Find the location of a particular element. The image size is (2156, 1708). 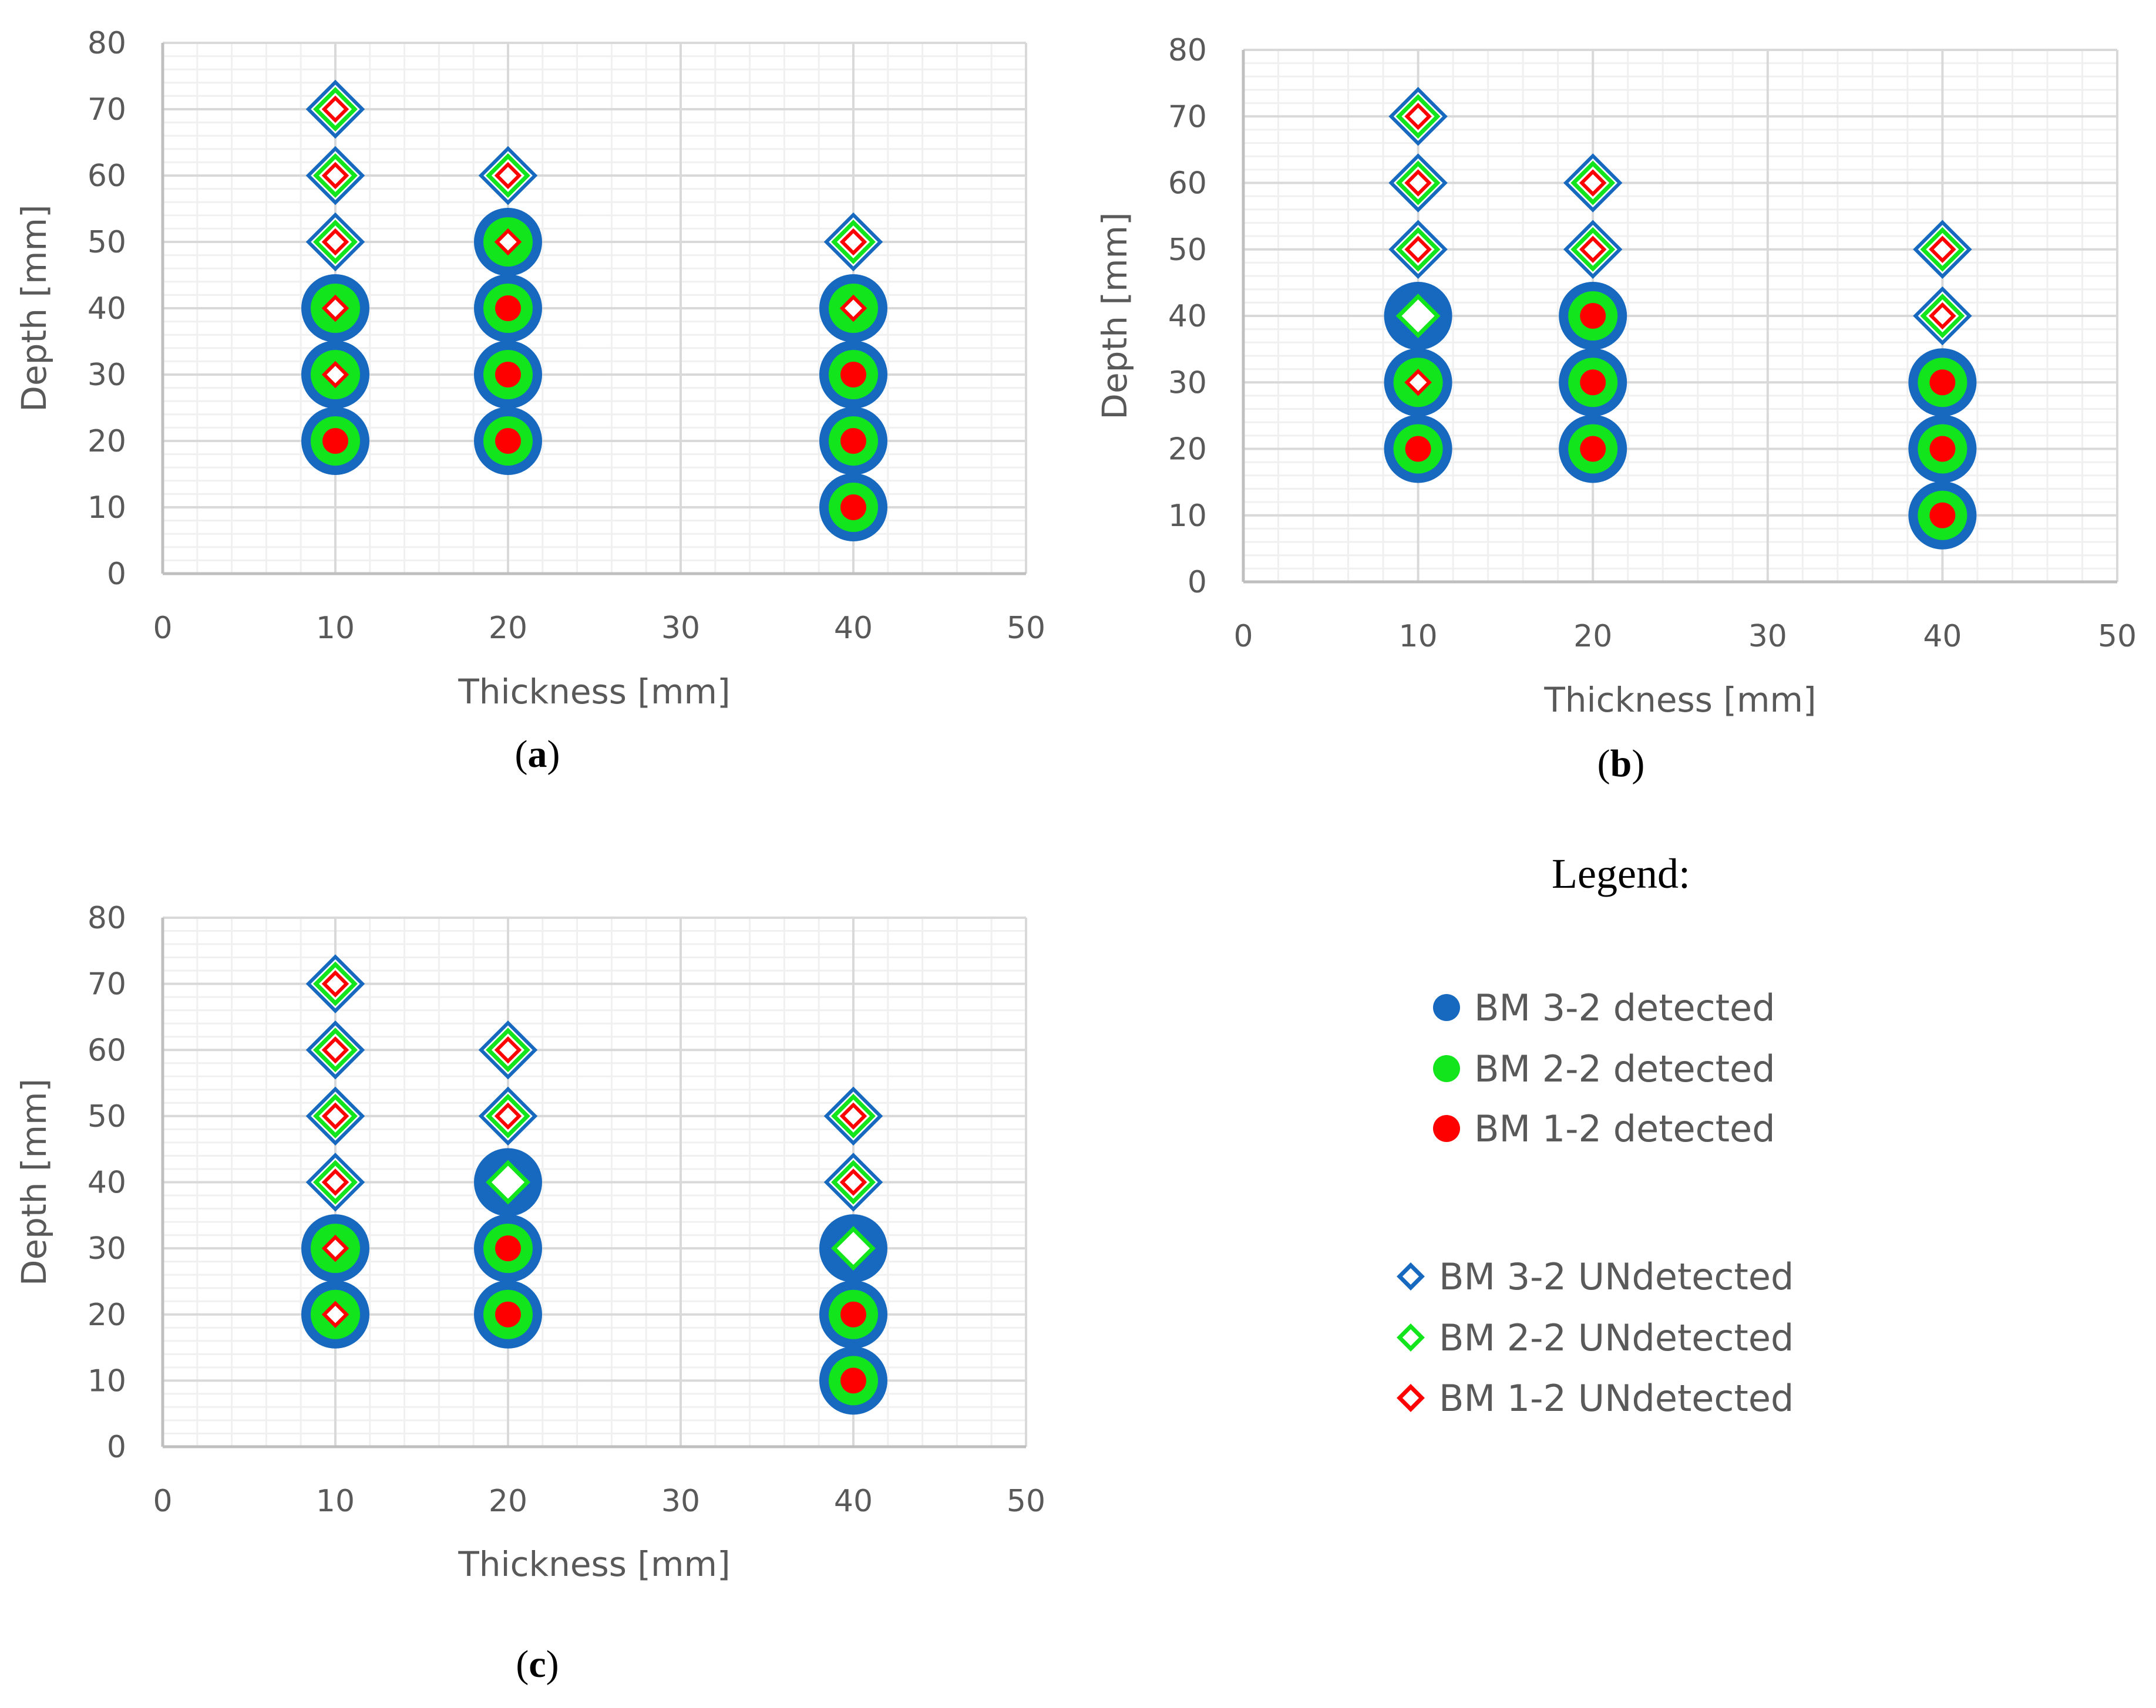

point-c-s5-x10-y20 is located at coordinates (335, 1314).